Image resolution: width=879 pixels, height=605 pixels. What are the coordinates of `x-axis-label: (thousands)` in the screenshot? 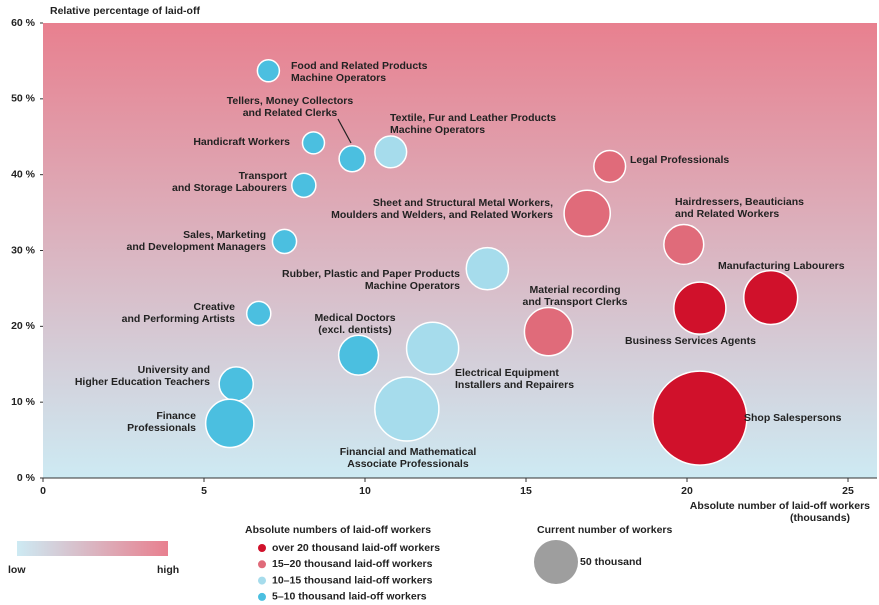 It's located at (820, 518).